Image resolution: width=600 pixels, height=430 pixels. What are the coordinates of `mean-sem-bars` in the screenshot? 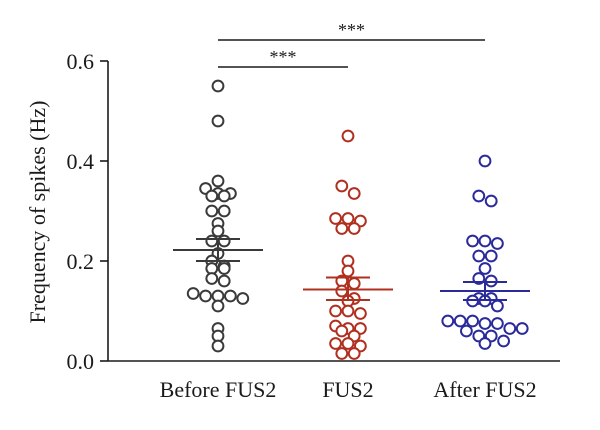 It's located at (351, 269).